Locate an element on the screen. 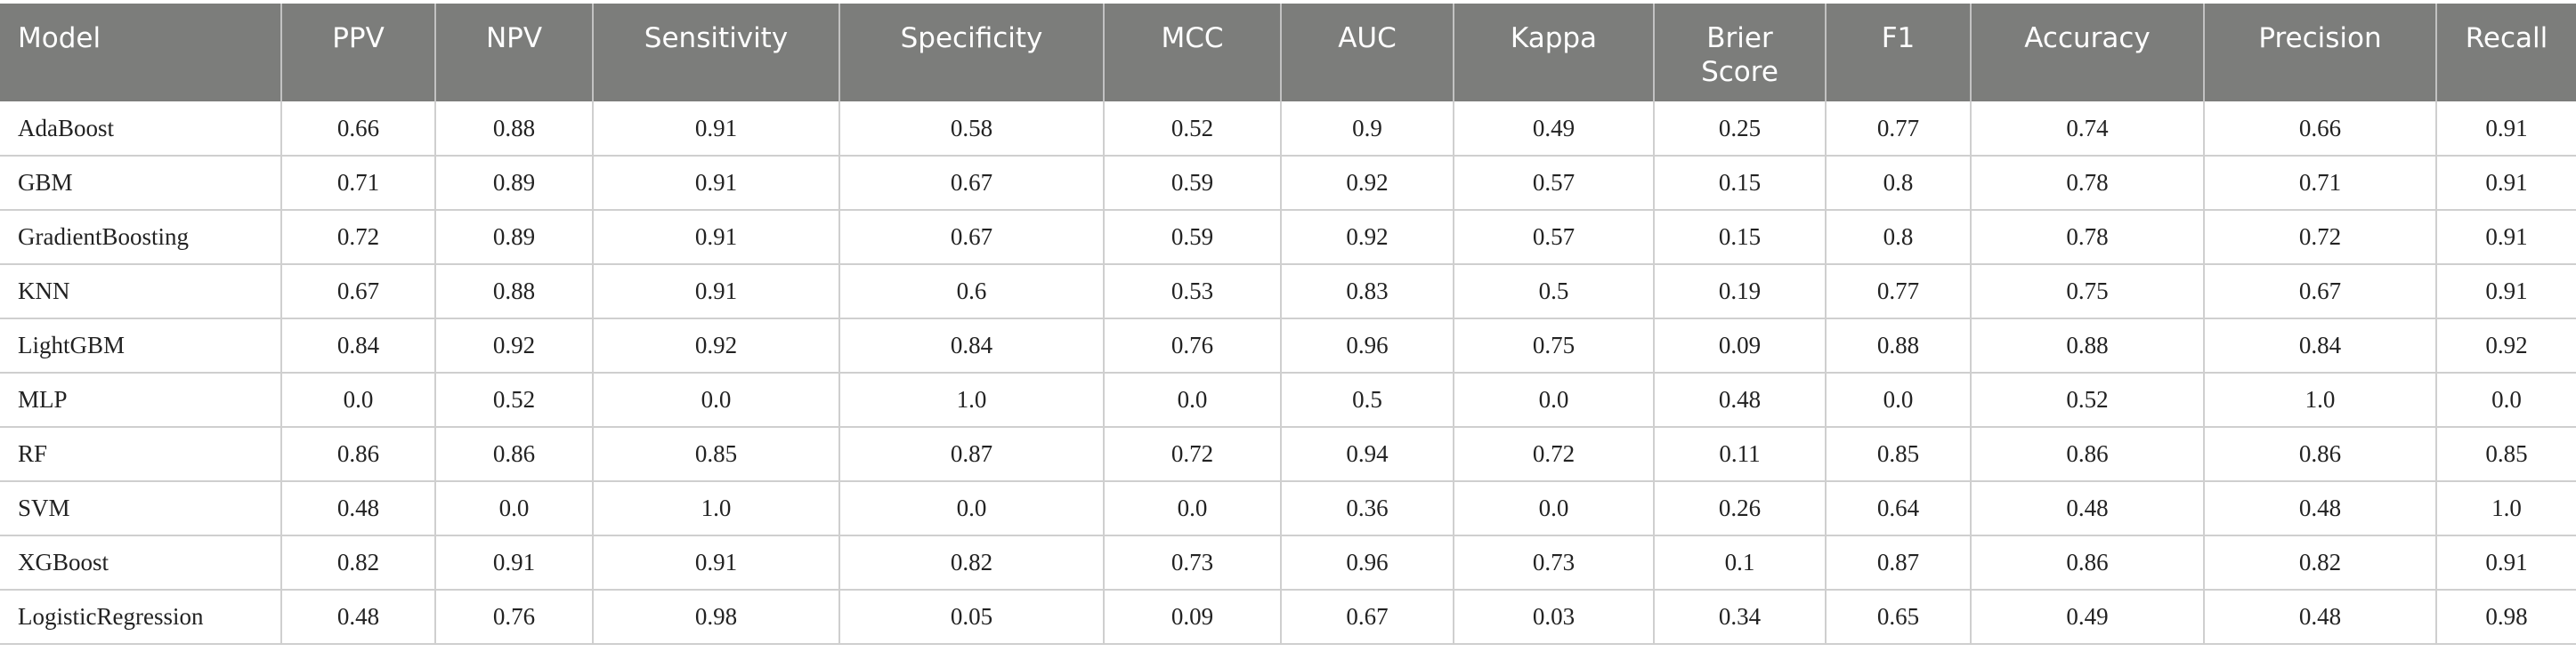 This screenshot has height=668, width=2576. cell-specificity: 1.0 is located at coordinates (972, 400).